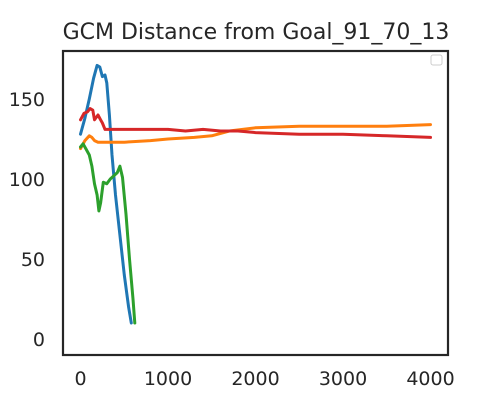 The width and height of the screenshot is (500, 400). What do you see at coordinates (39, 340) in the screenshot?
I see `y-tick-label: 0` at bounding box center [39, 340].